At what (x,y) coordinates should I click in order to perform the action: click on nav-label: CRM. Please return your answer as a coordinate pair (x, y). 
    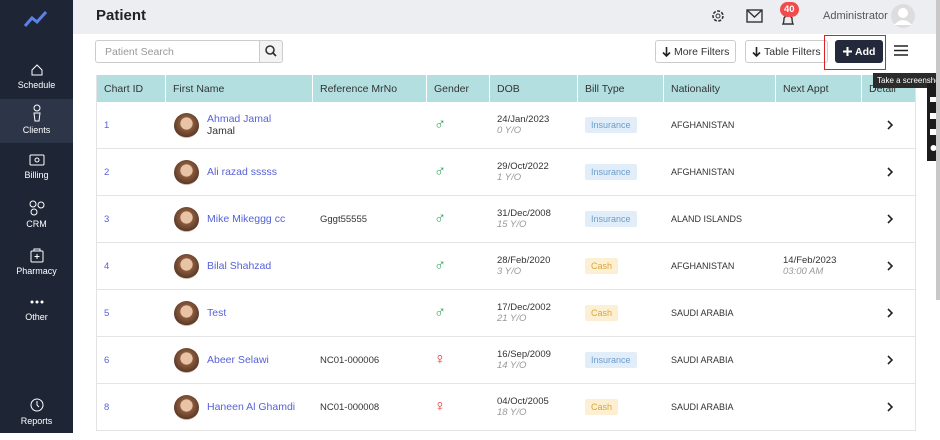
    Looking at the image, I should click on (36, 224).